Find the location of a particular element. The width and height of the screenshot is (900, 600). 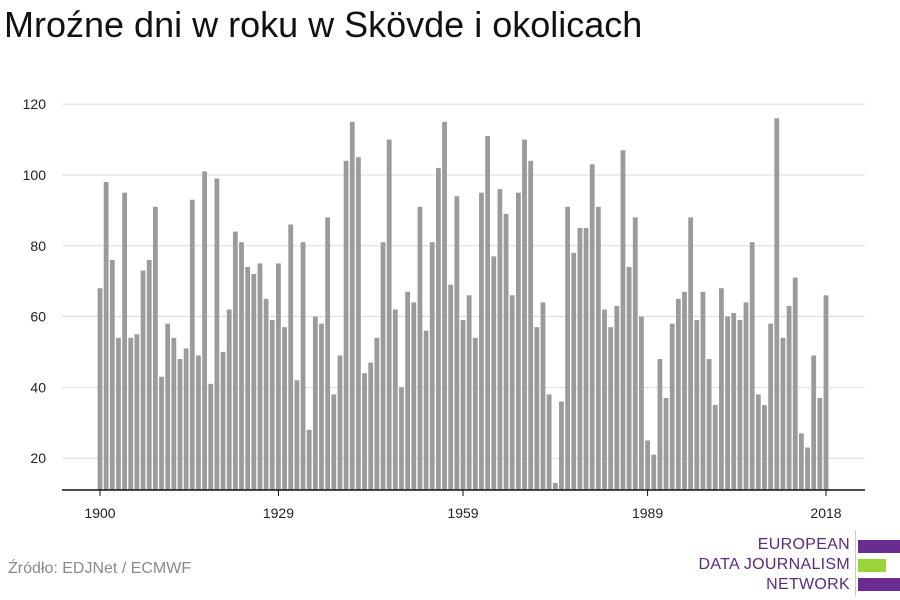

bar-1921 is located at coordinates (229, 399).